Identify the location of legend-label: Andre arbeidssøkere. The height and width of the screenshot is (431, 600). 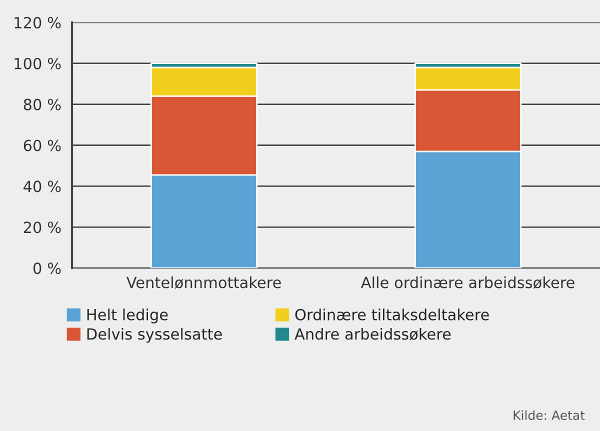
(372, 334).